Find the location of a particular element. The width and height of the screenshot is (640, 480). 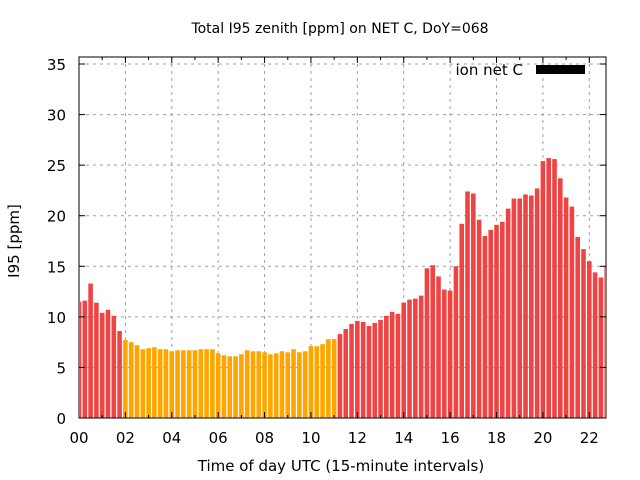

y-tick-label: 25 is located at coordinates (56, 166).